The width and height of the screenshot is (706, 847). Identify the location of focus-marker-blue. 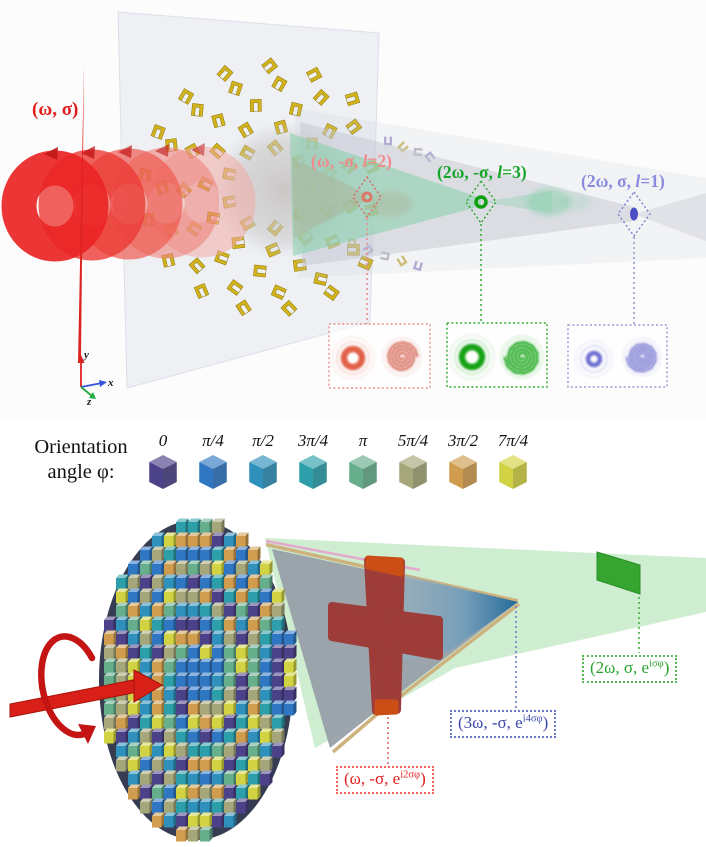
(634, 214).